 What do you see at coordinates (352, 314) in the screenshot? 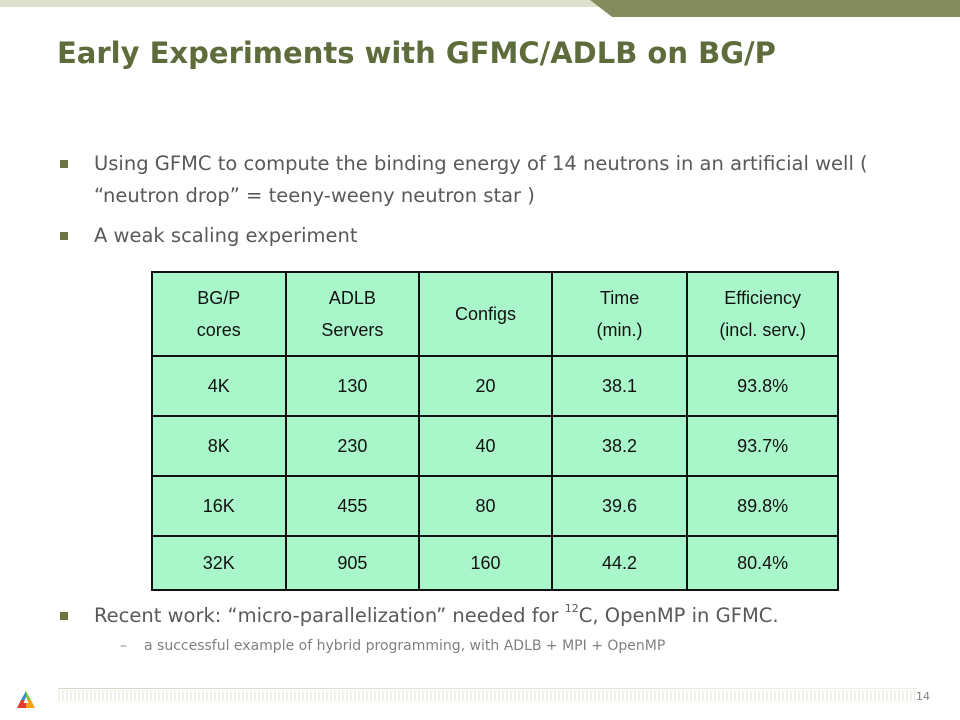
I see `header-cell: ADLB Servers` at bounding box center [352, 314].